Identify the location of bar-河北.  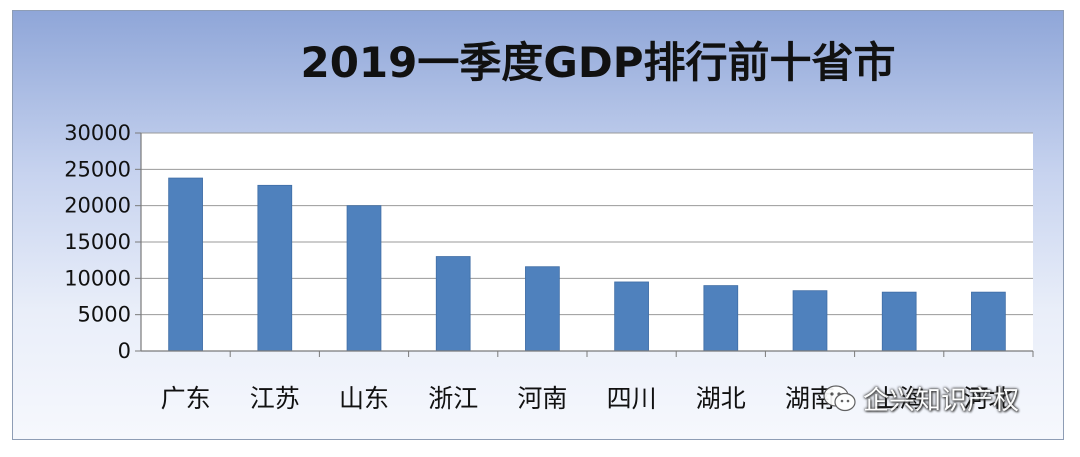
(988, 321).